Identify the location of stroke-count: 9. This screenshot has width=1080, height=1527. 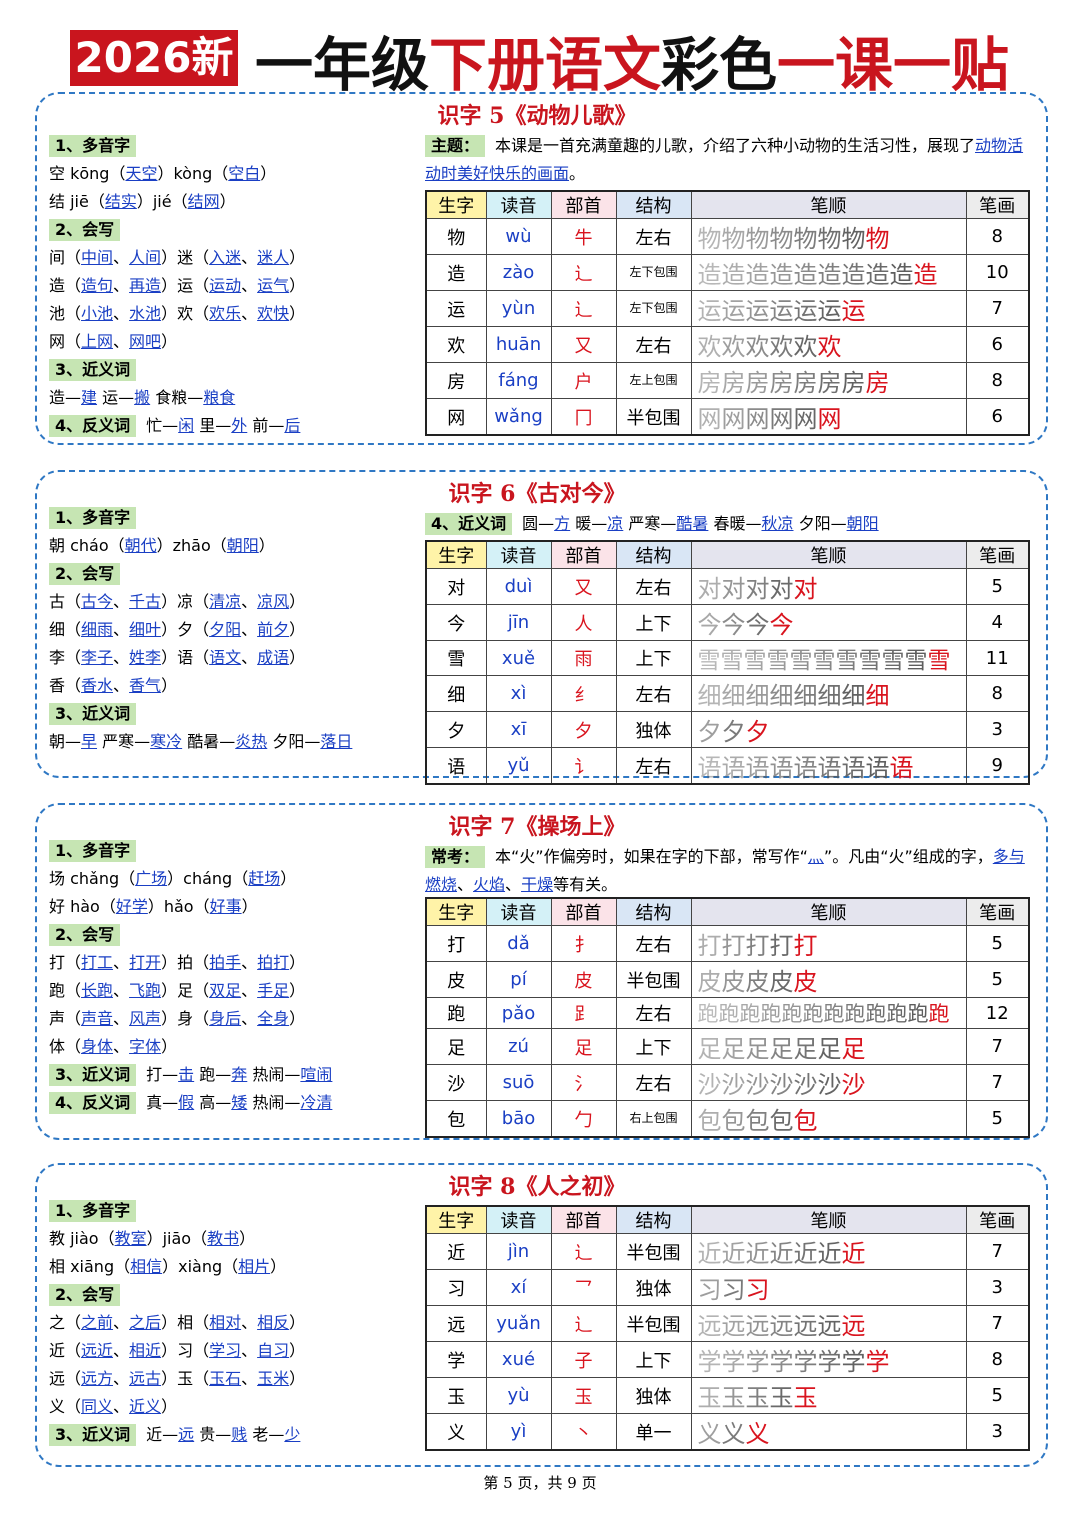
(997, 766).